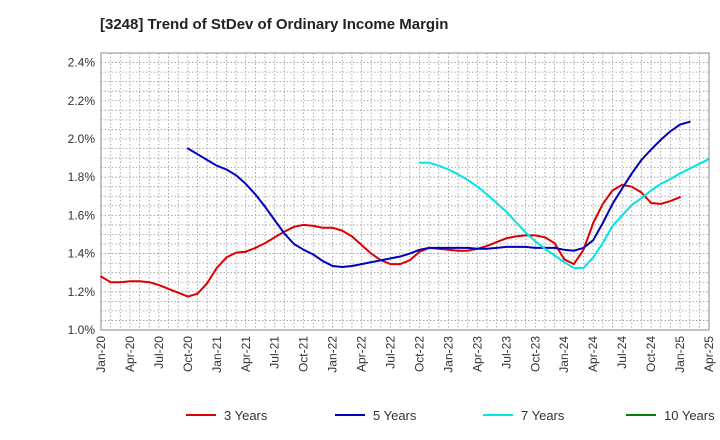 This screenshot has height=440, width=720. Describe the element at coordinates (82, 215) in the screenshot. I see `y-tick-label: 1.6%` at that location.